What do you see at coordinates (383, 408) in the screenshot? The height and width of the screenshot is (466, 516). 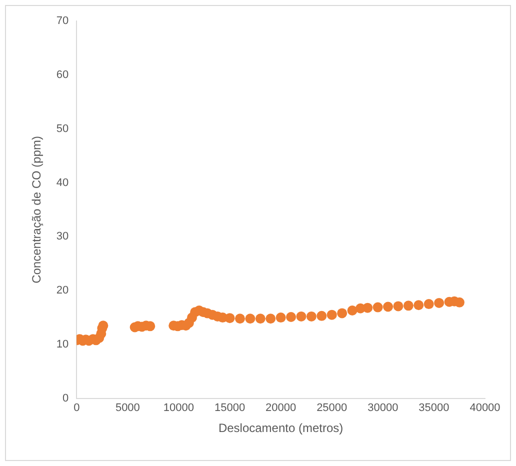 I see `x-tick-label: 30000` at bounding box center [383, 408].